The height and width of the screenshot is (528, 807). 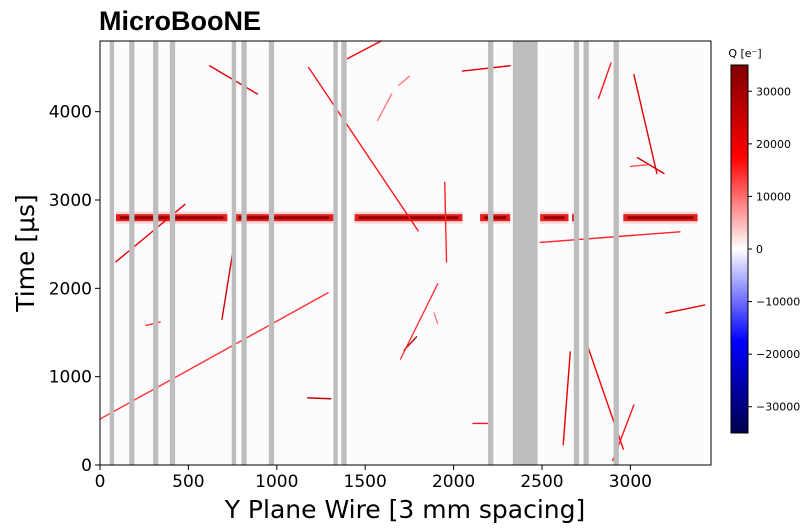 I want to click on colorbar-tick-label: 10000, so click(x=773, y=196).